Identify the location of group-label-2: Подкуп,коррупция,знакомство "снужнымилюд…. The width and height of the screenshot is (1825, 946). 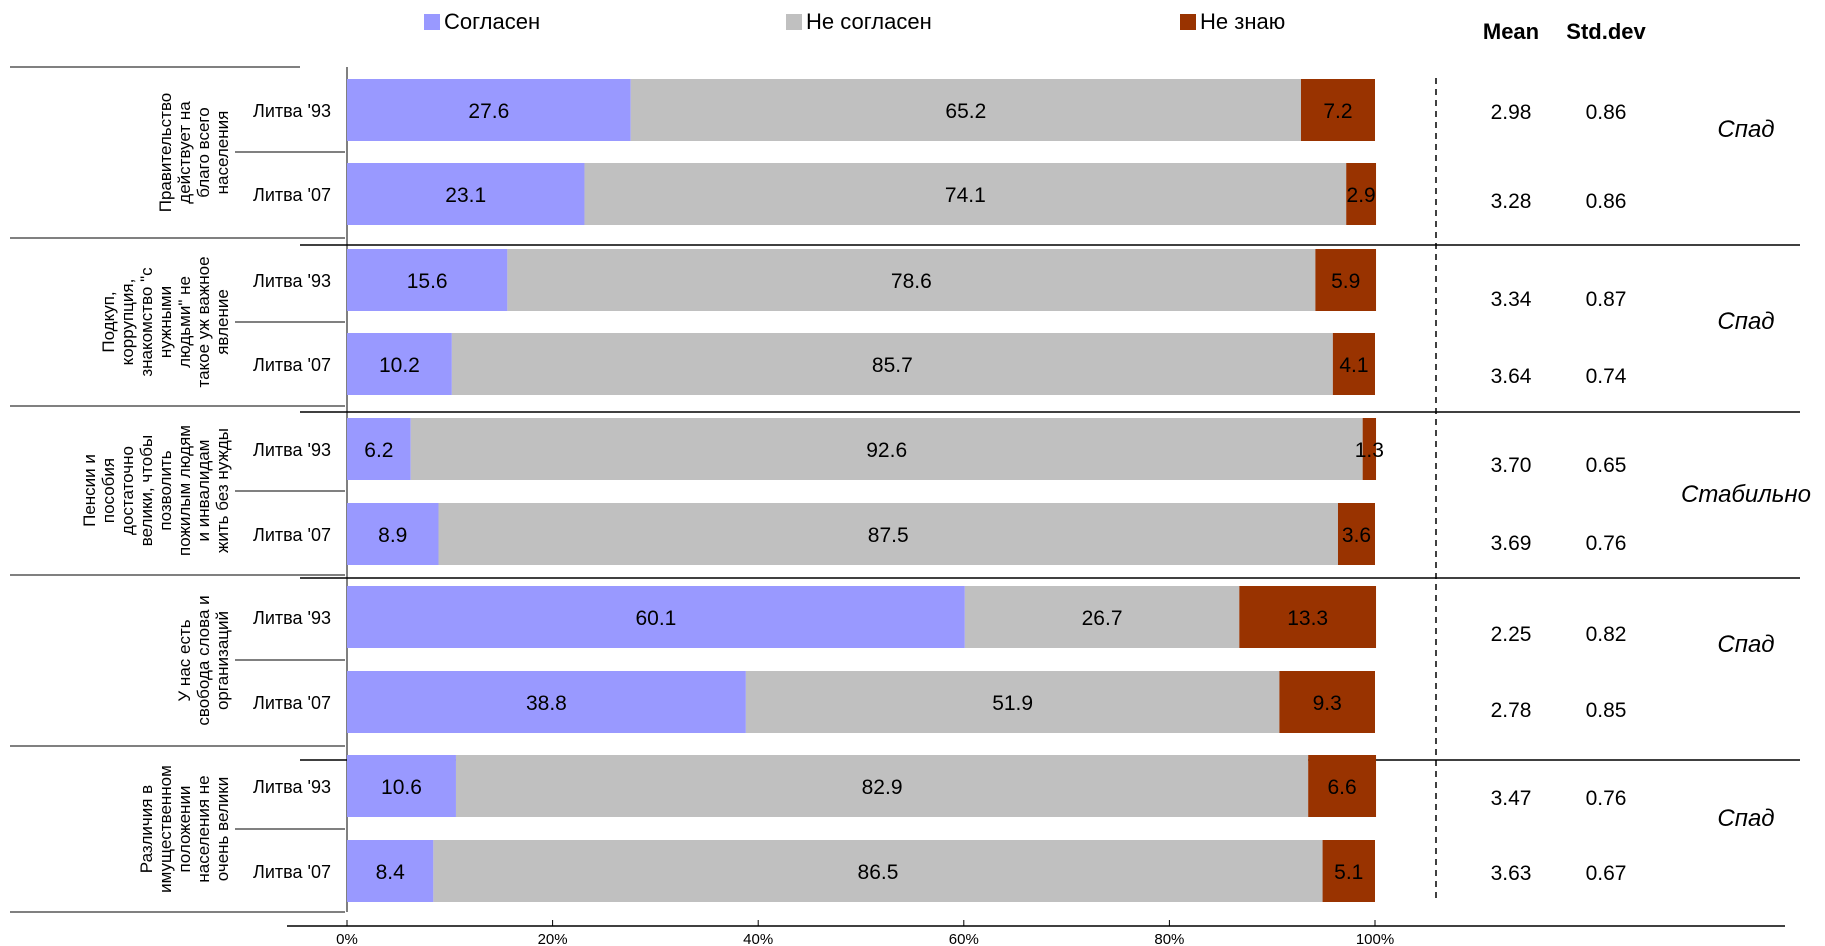
(165, 321).